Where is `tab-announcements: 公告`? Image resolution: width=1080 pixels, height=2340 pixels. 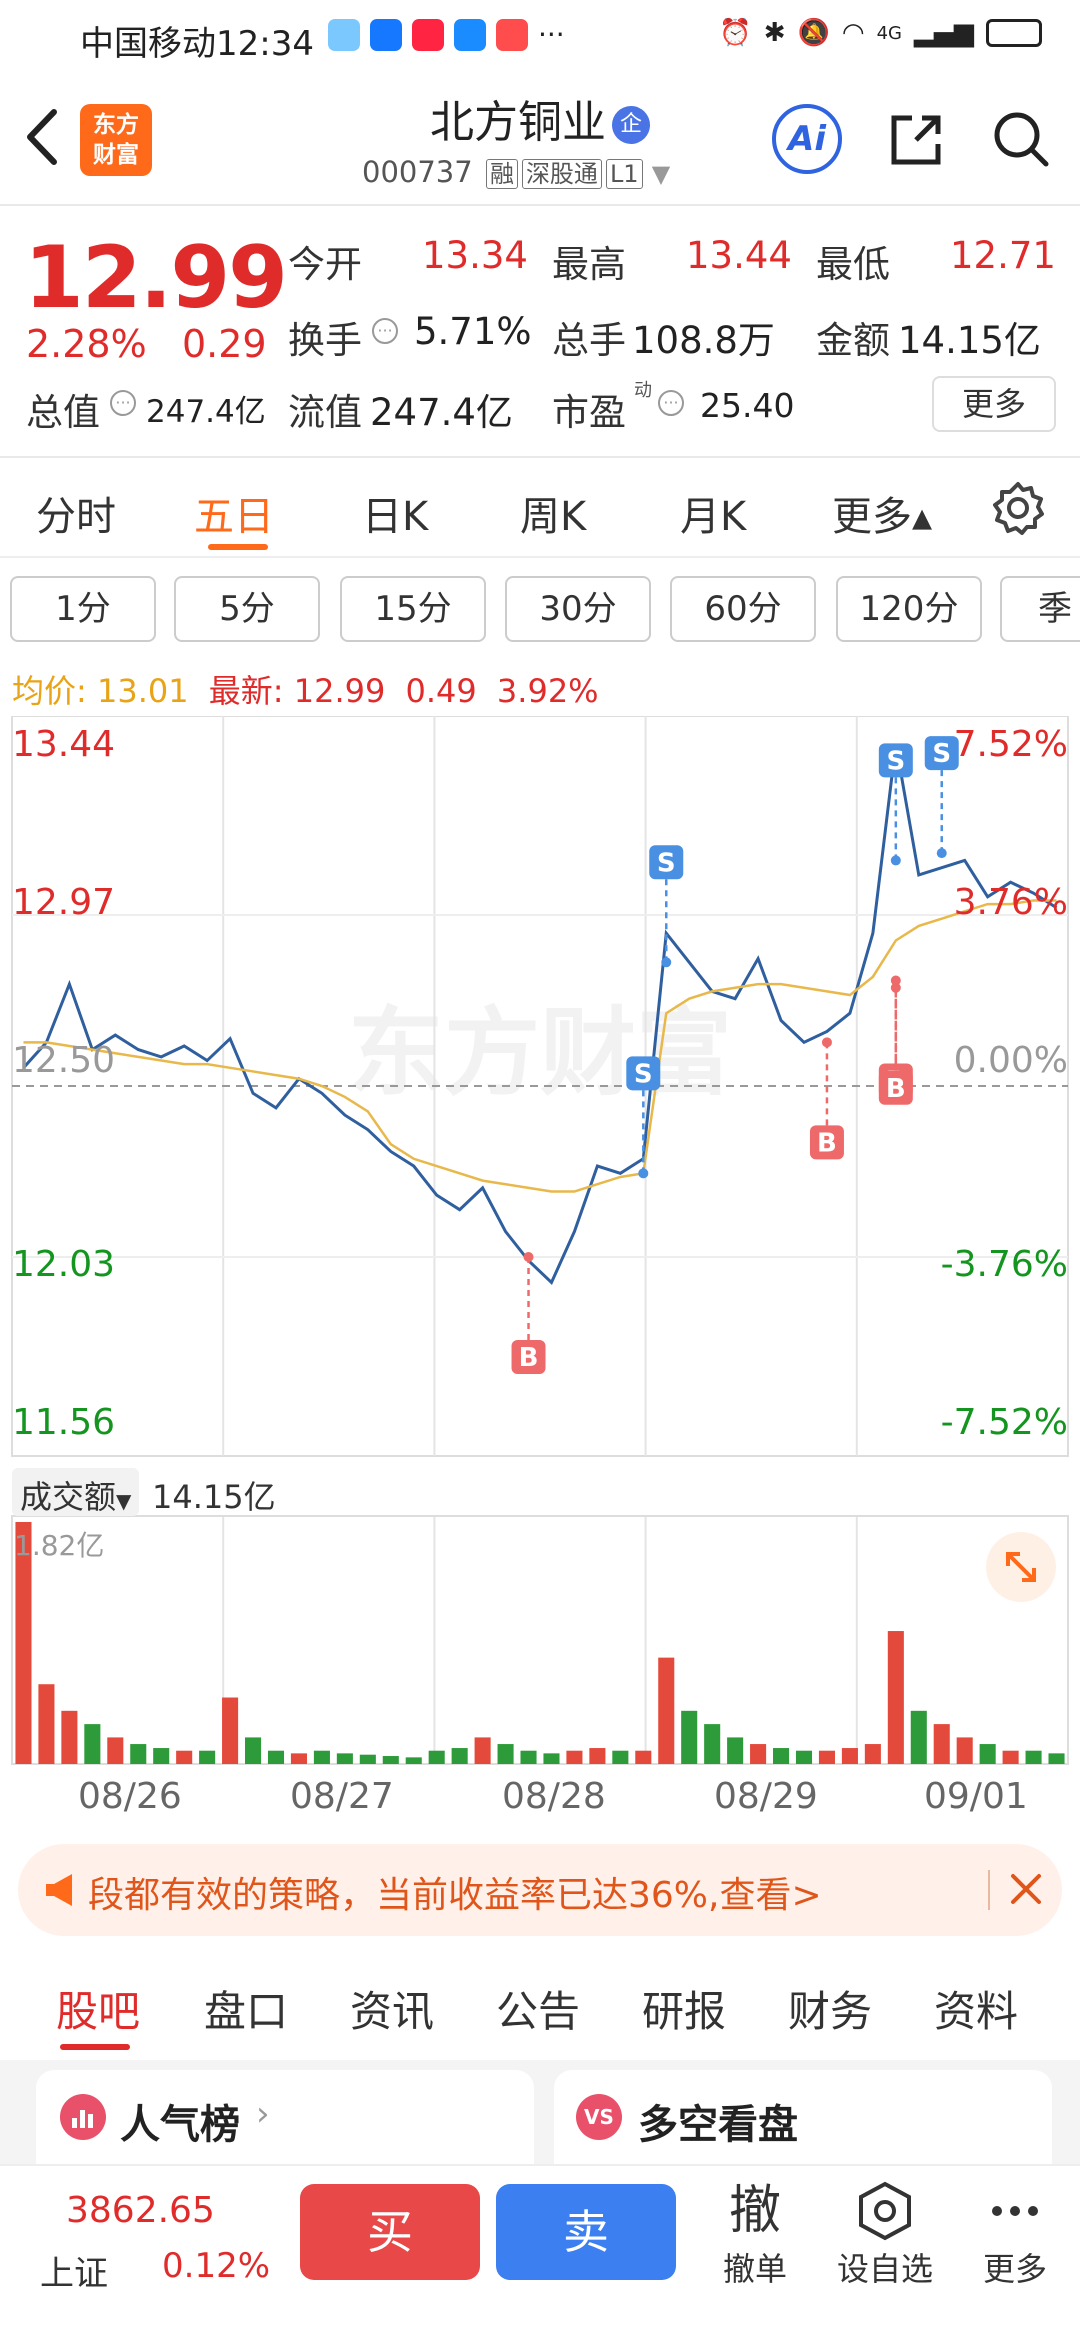 tab-announcements: 公告 is located at coordinates (538, 2011).